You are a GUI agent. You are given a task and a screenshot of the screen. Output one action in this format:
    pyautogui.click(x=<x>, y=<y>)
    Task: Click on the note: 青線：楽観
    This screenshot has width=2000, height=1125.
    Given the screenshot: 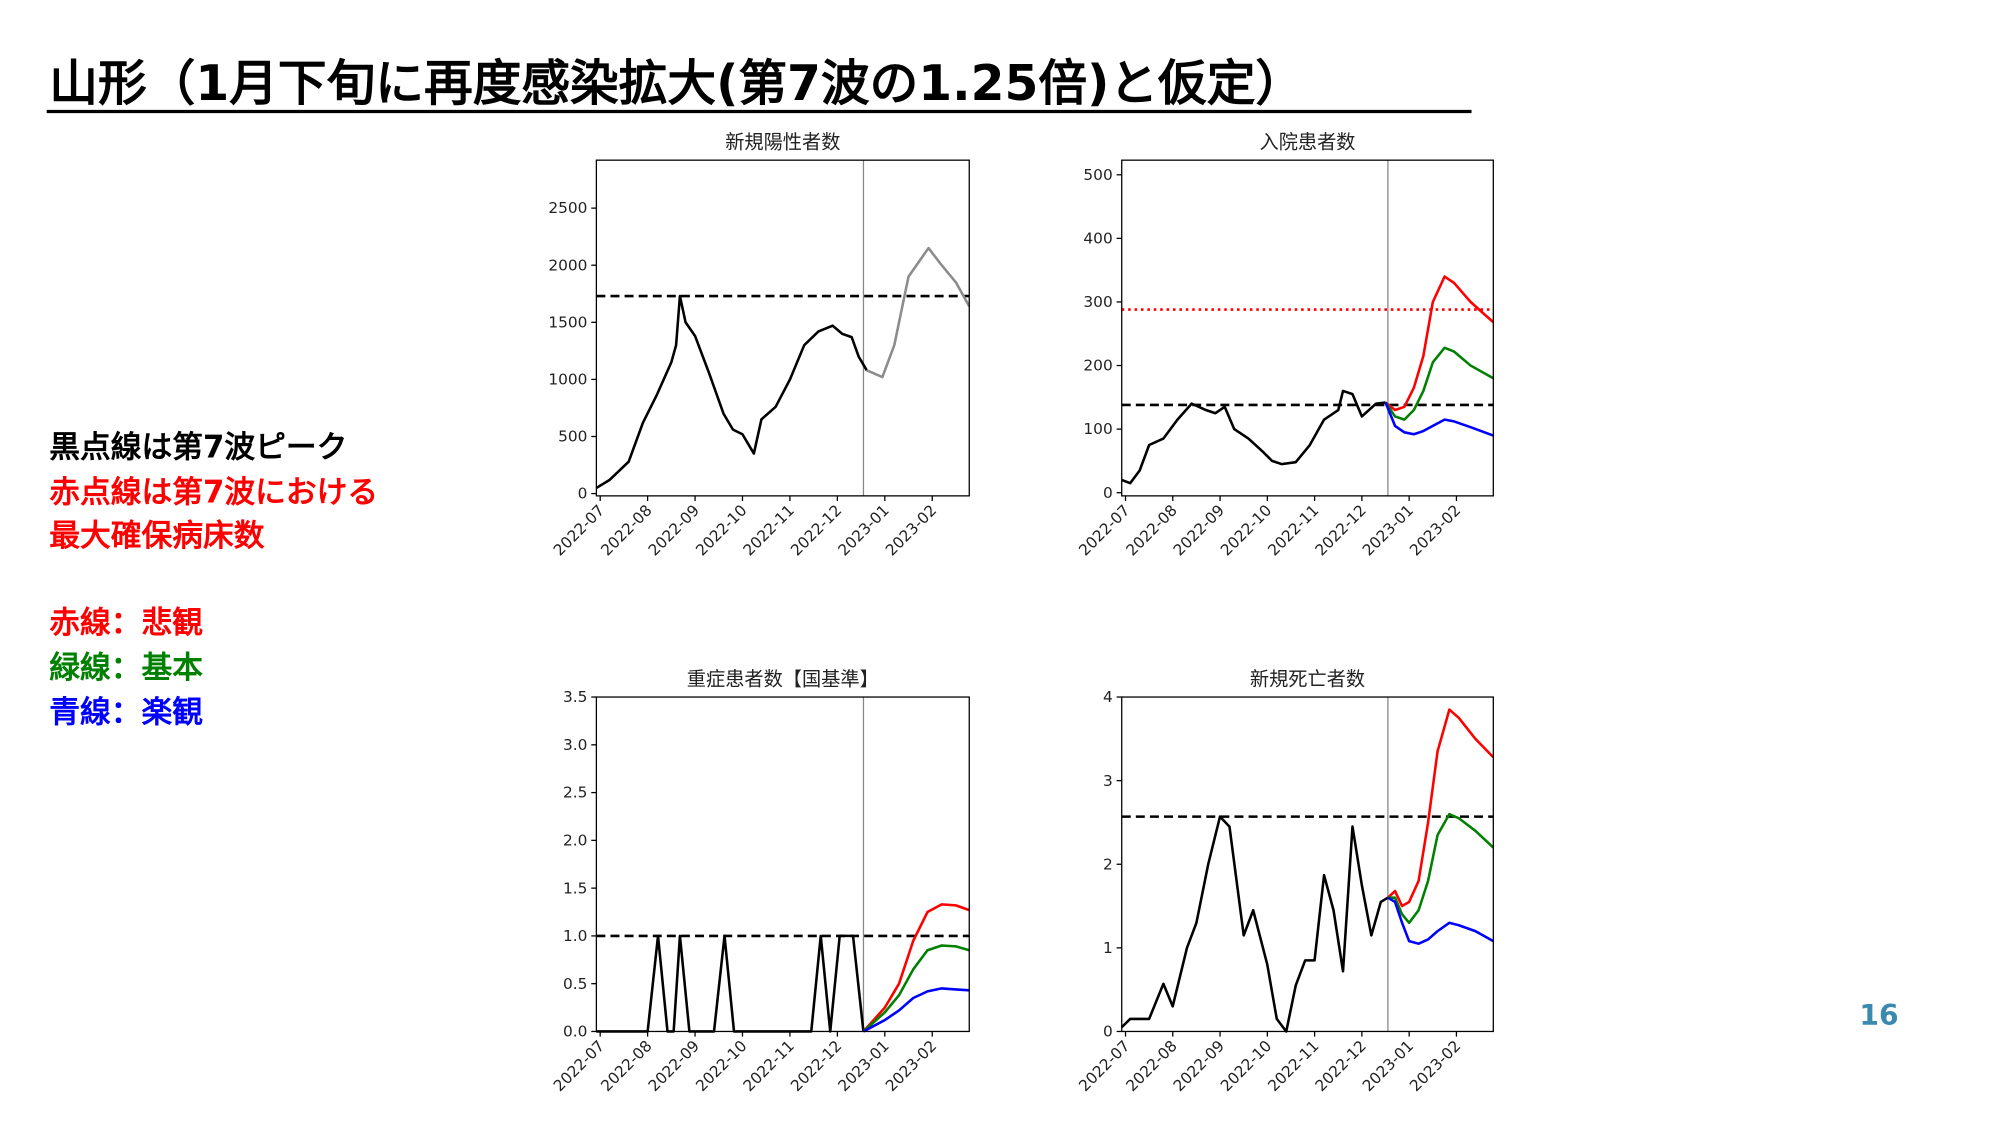 What is the action you would take?
    pyautogui.click(x=126, y=713)
    